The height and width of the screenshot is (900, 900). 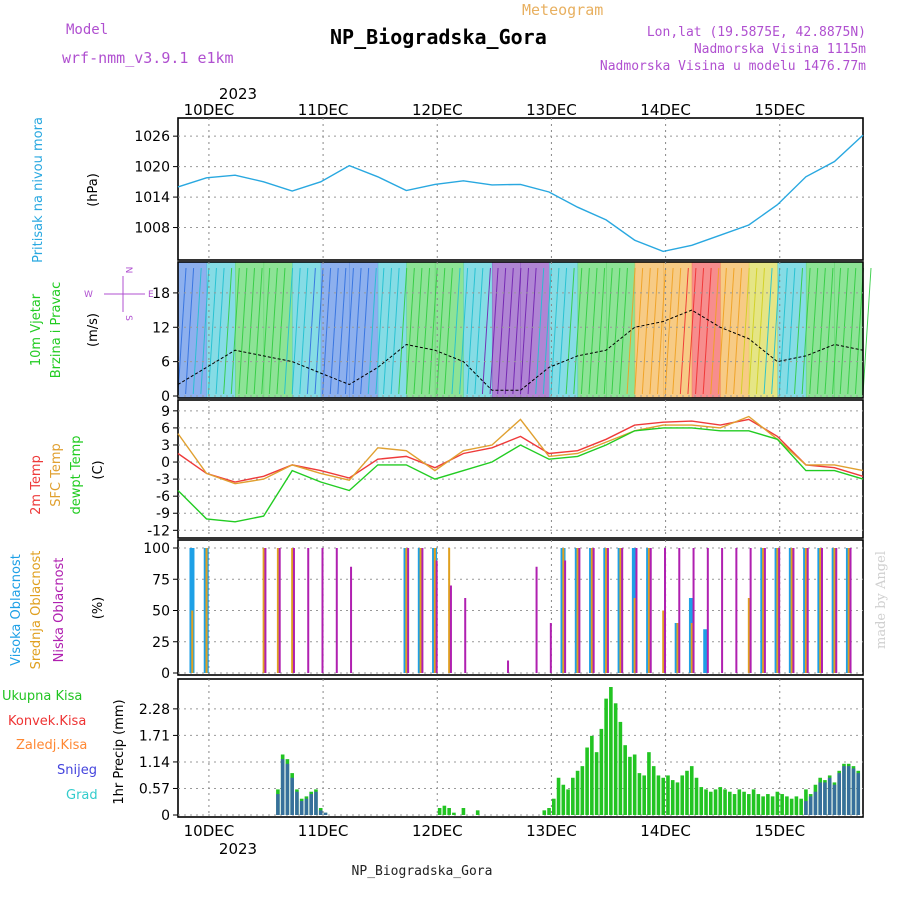 I want to click on legend-snow: Snijeg, so click(x=77, y=770).